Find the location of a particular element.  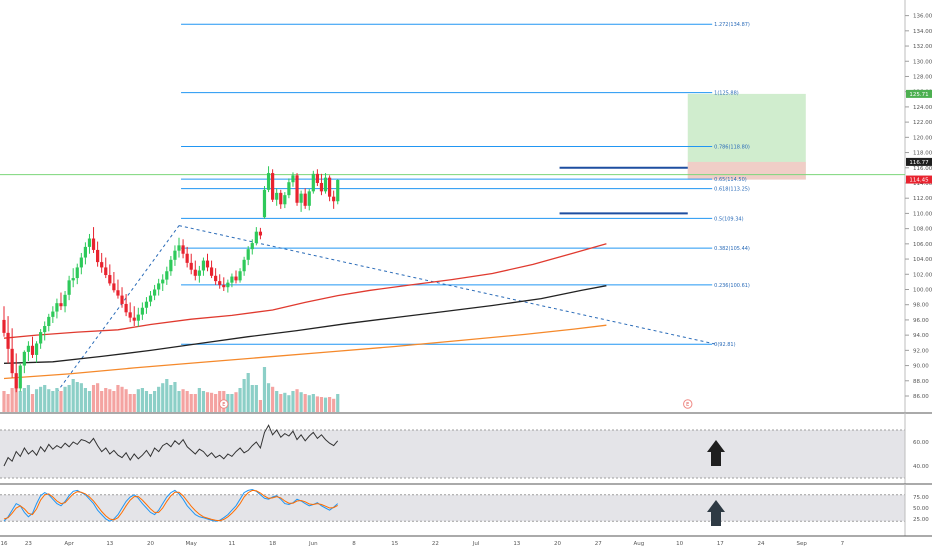

stochastic-band is located at coordinates (452, 508).